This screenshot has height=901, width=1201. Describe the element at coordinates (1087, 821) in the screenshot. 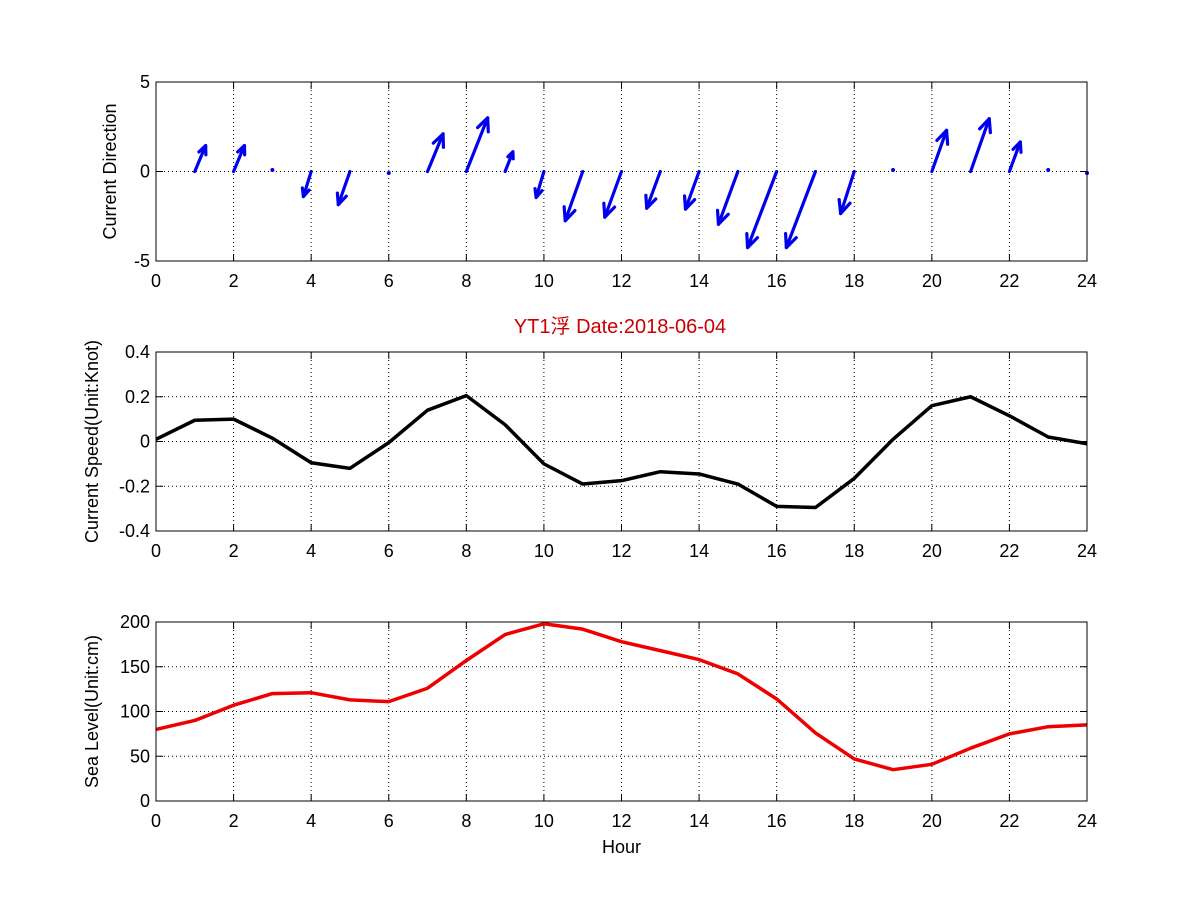

I see `sea-x-tick-label: 24` at that location.